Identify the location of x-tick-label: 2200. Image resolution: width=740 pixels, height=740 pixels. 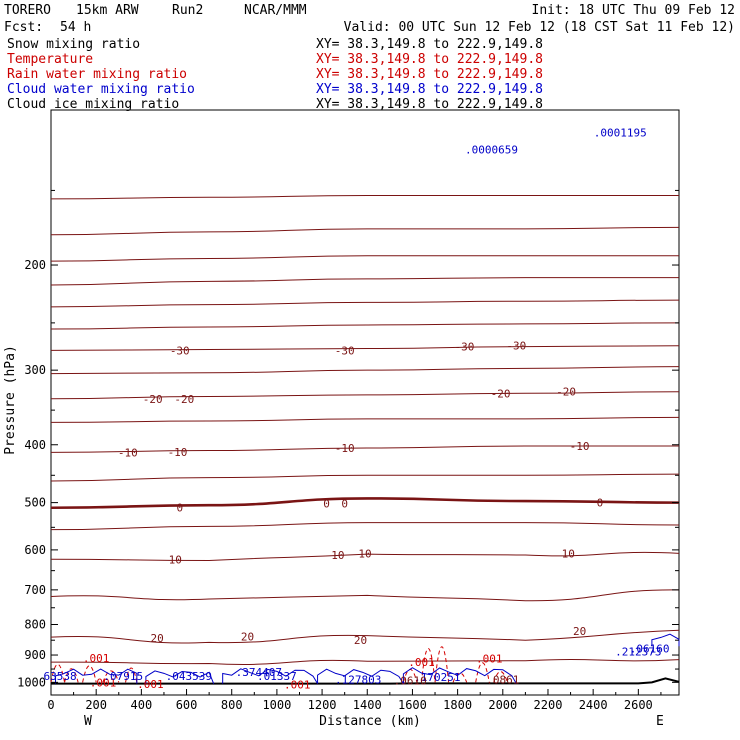
(548, 705).